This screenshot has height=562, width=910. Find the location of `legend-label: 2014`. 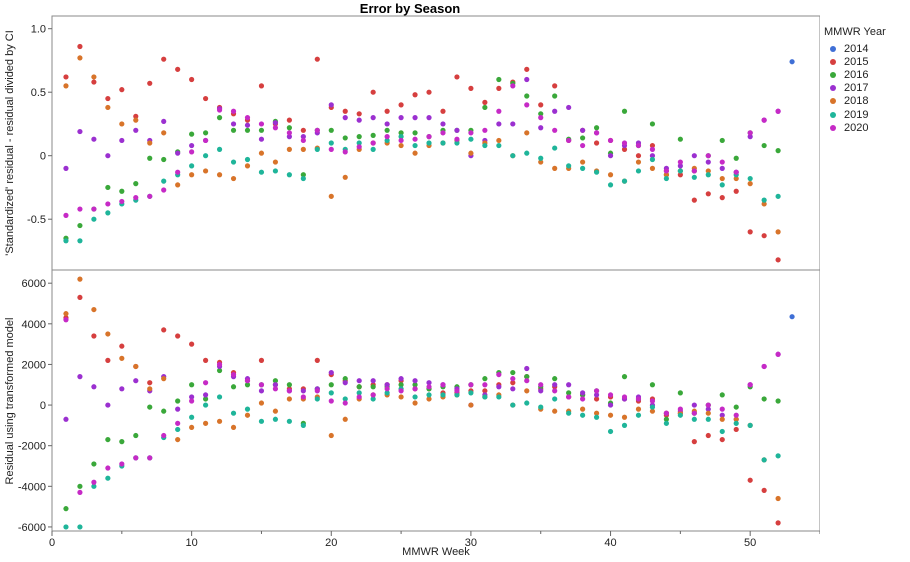

legend-label: 2014 is located at coordinates (856, 48).